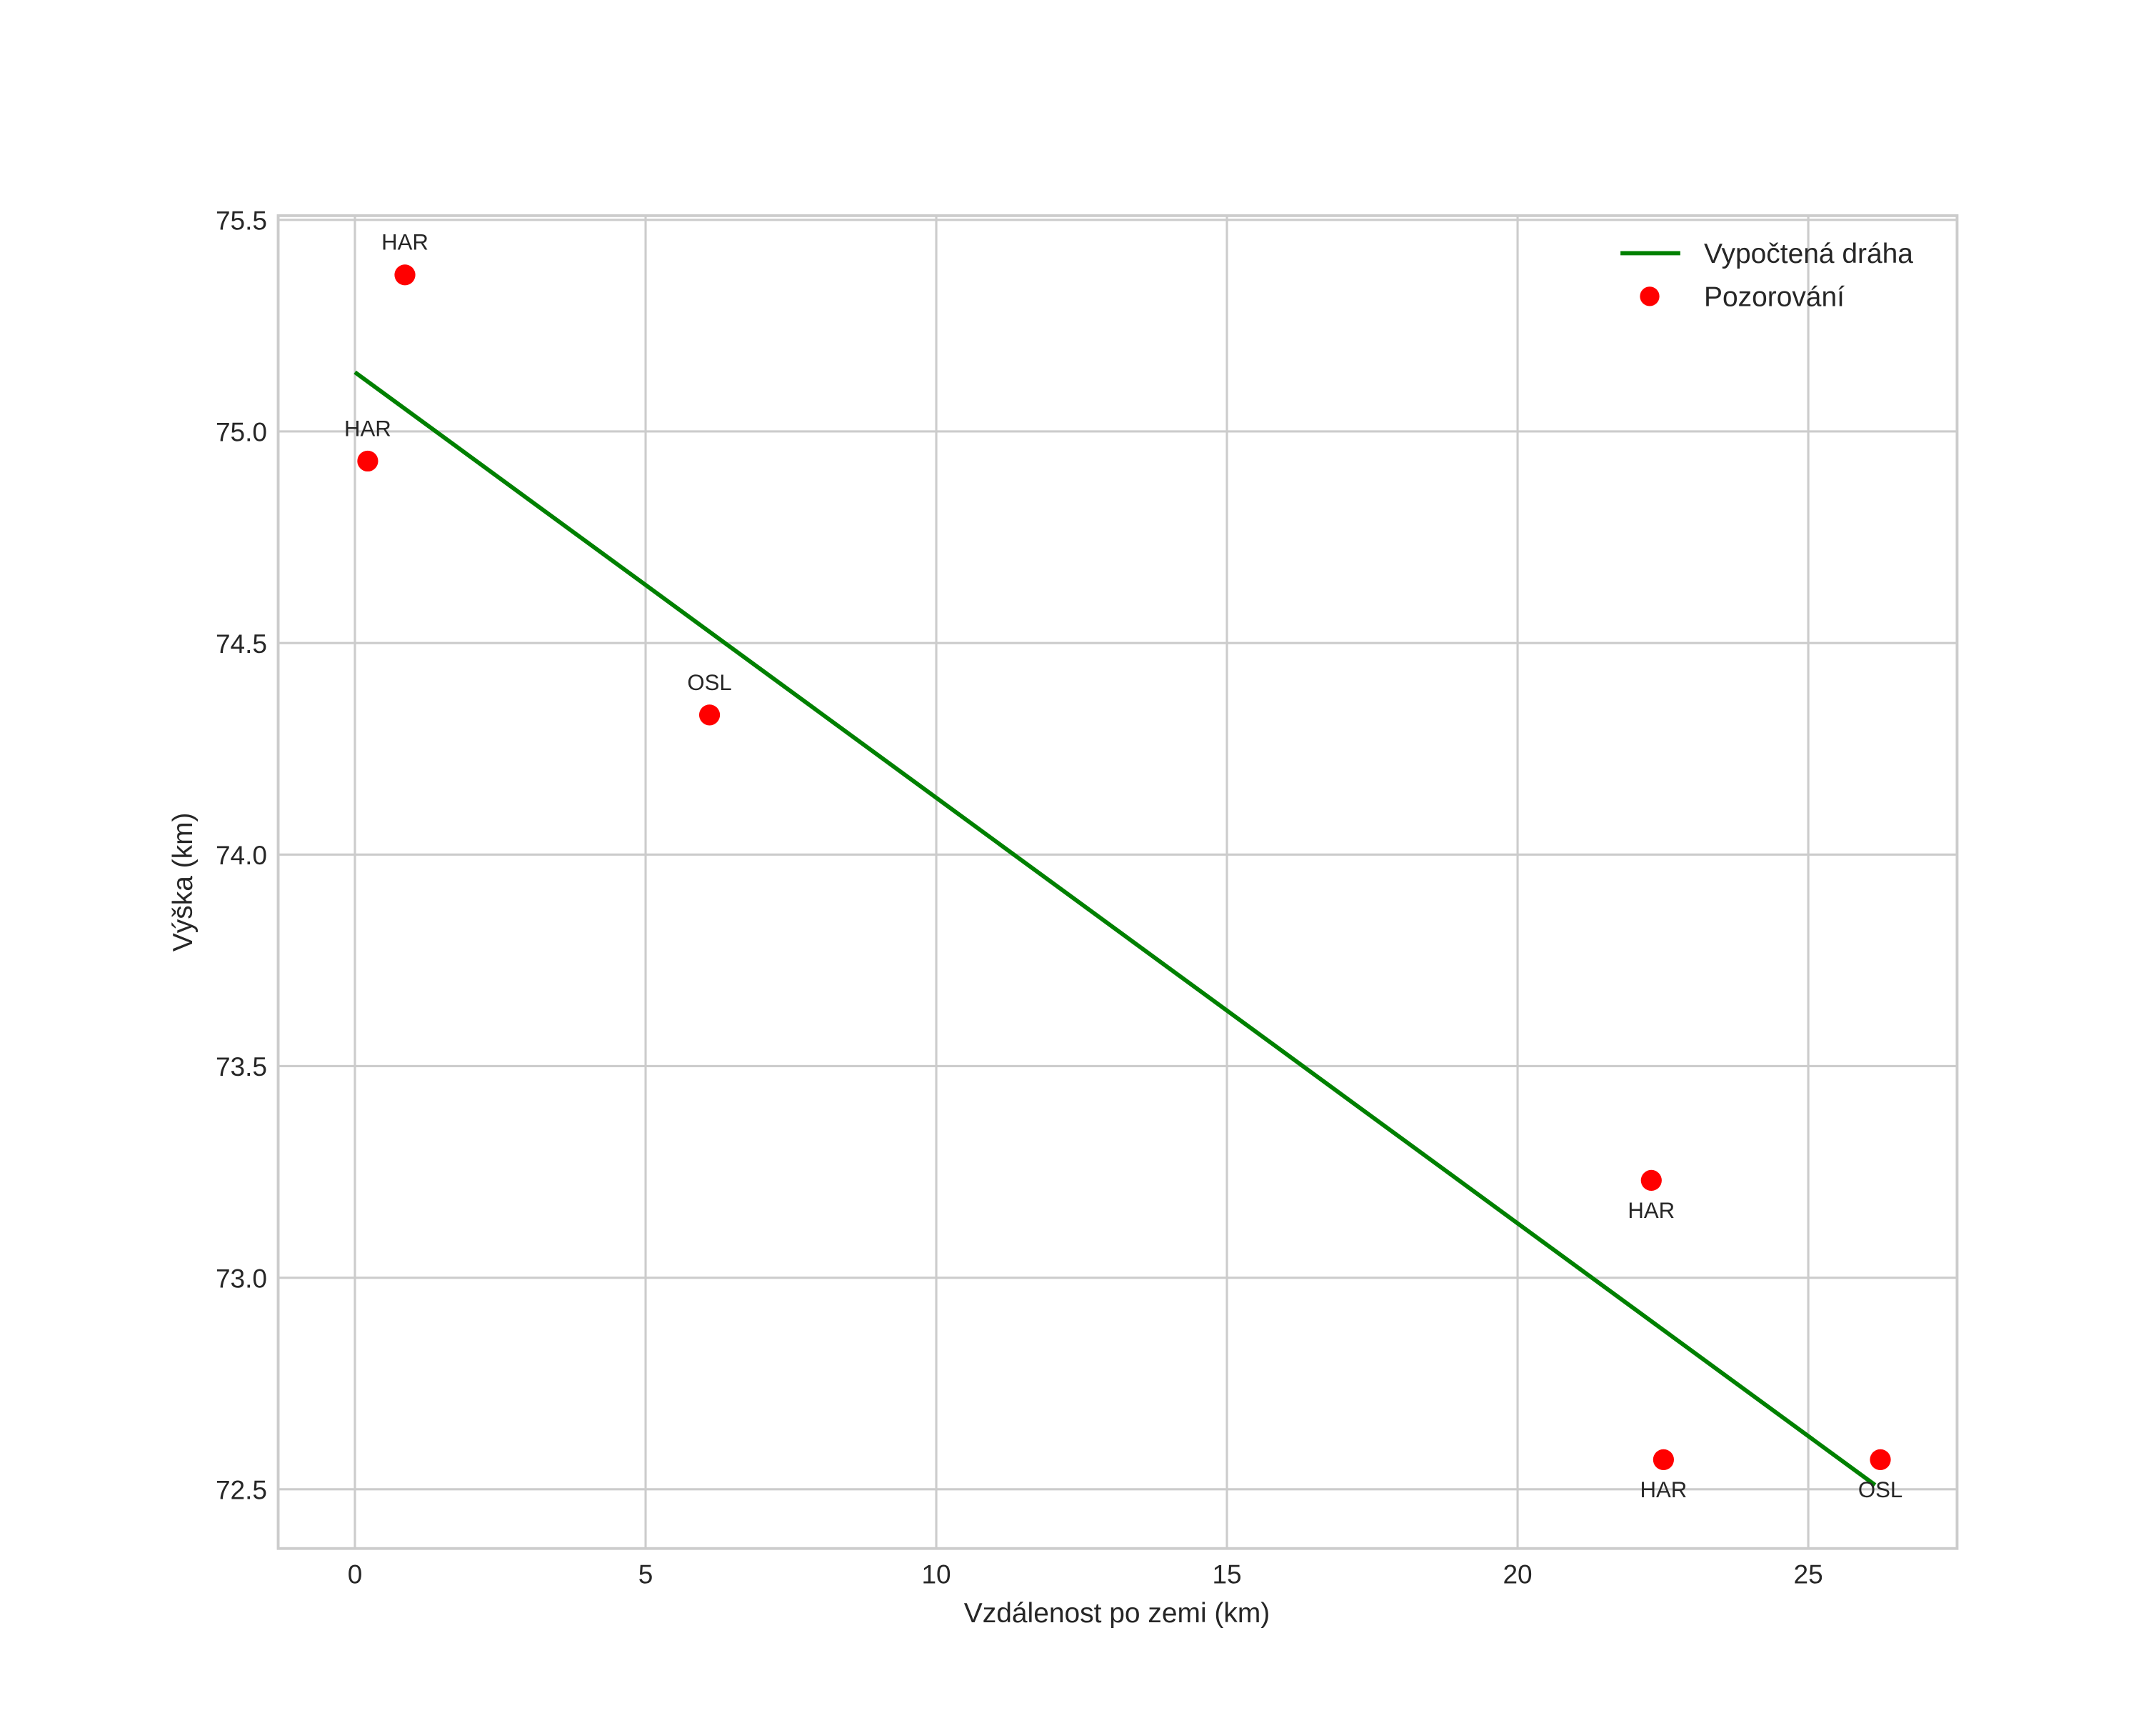 The width and height of the screenshot is (2156, 1728). I want to click on y-tick-label: 74.5, so click(242, 644).